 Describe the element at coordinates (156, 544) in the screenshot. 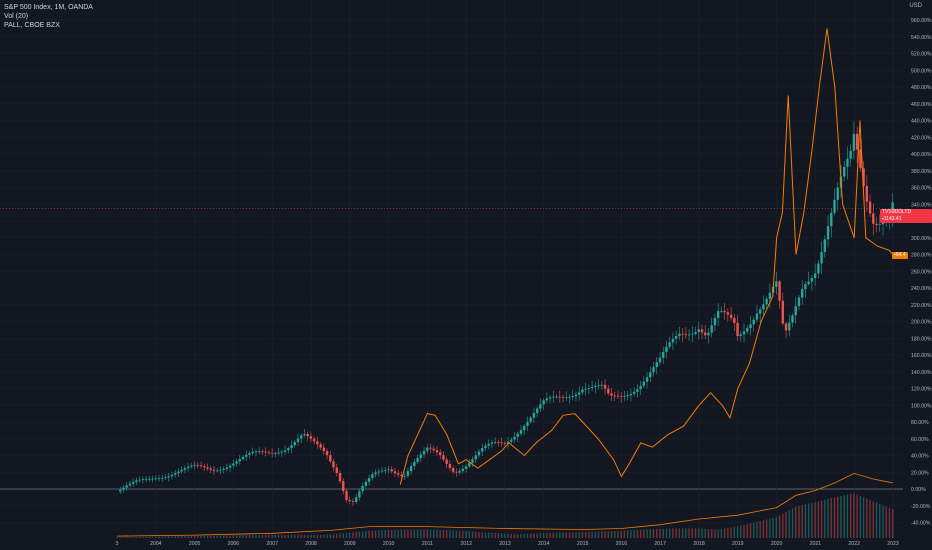

I see `x-tick-label: 2004` at that location.